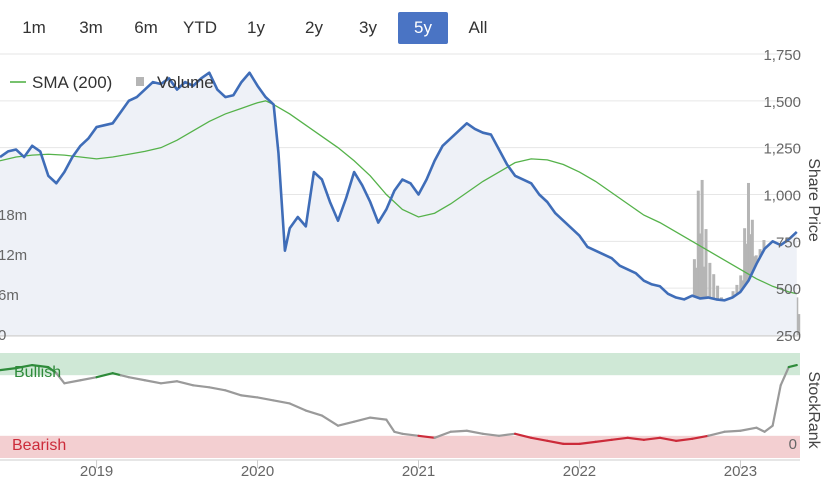  Describe the element at coordinates (740, 471) in the screenshot. I see `x-tick-label: 2023` at that location.